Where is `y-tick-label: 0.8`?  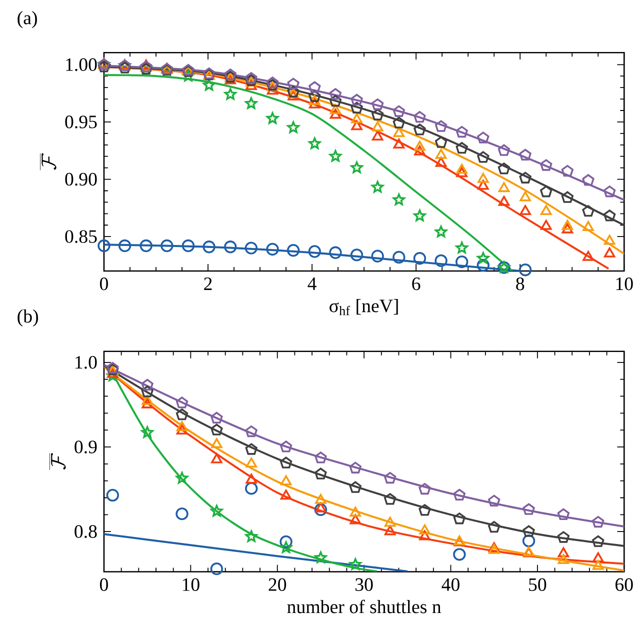
y-tick-label: 0.8 is located at coordinates (85, 531).